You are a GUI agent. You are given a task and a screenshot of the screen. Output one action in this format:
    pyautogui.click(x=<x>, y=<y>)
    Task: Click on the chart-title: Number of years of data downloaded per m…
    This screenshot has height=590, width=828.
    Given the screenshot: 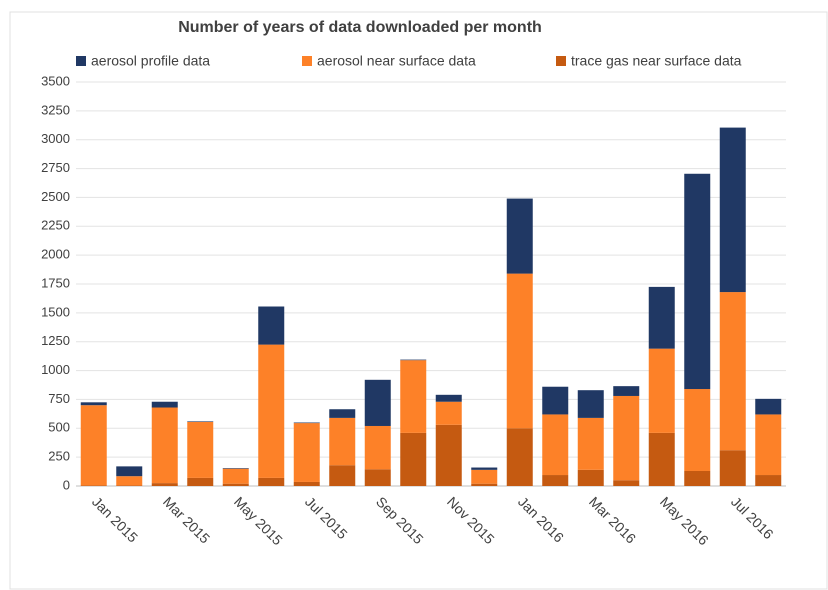 What is the action you would take?
    pyautogui.click(x=360, y=27)
    